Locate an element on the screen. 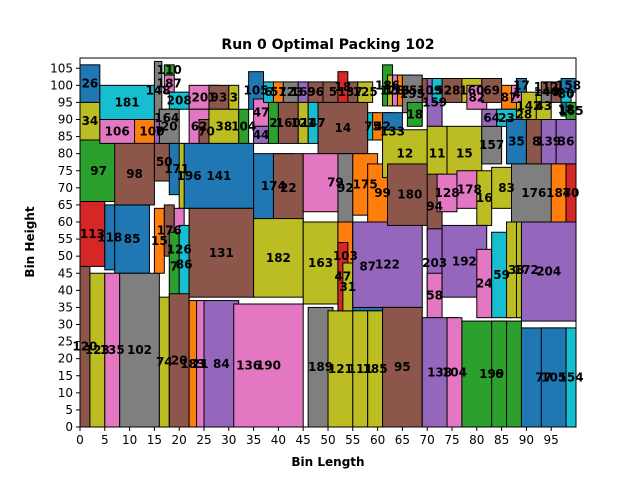 The height and width of the screenshot is (480, 640). rectangle-label-52: 2 is located at coordinates (273, 123).